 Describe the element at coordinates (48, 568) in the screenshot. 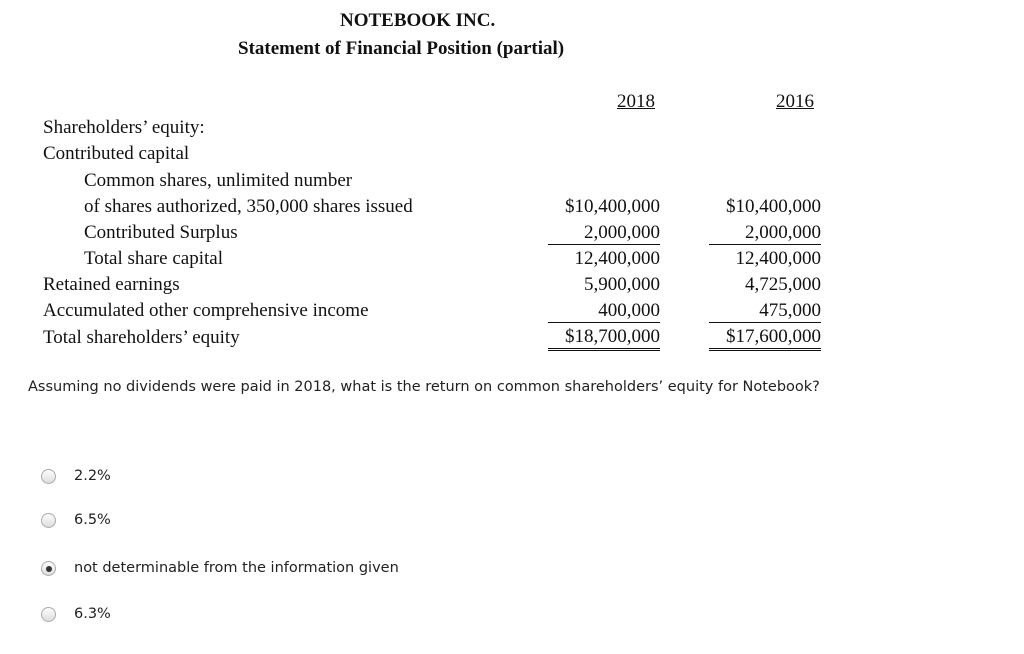

I see `radio-button-selected` at that location.